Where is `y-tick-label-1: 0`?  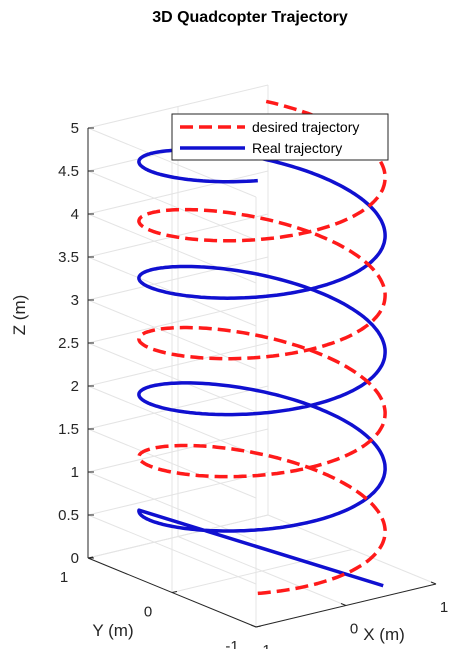 y-tick-label-1: 0 is located at coordinates (148, 612).